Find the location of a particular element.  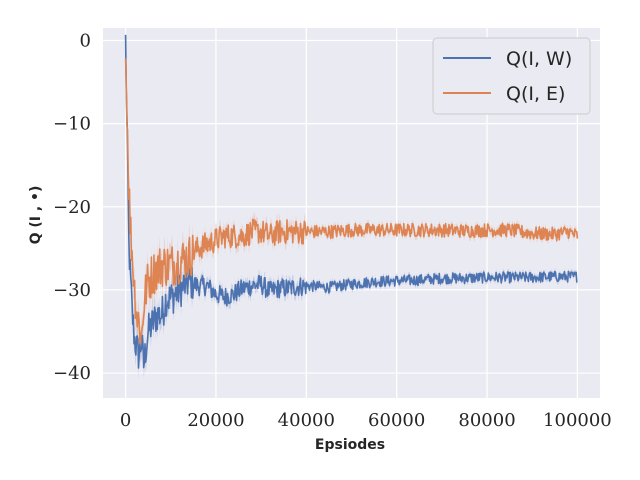

x-tick-label: 40000 is located at coordinates (306, 420).